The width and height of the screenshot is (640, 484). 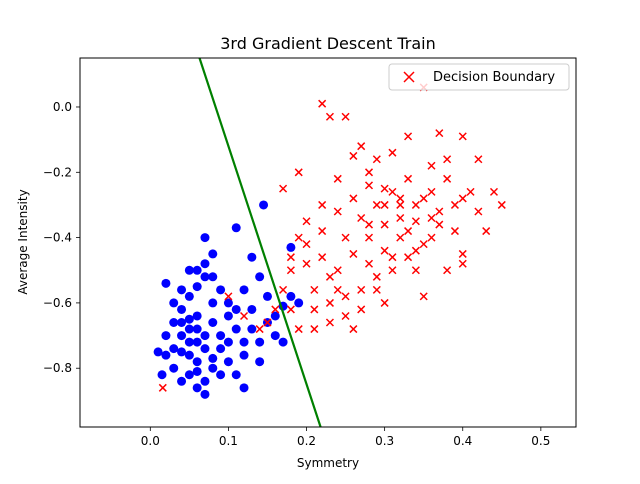 What do you see at coordinates (540, 441) in the screenshot?
I see `x-tick-label: 0.5` at bounding box center [540, 441].